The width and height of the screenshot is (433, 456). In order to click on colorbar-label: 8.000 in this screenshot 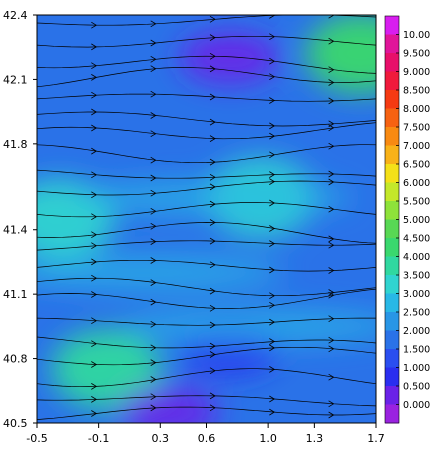, I will do `click(416, 109)`.